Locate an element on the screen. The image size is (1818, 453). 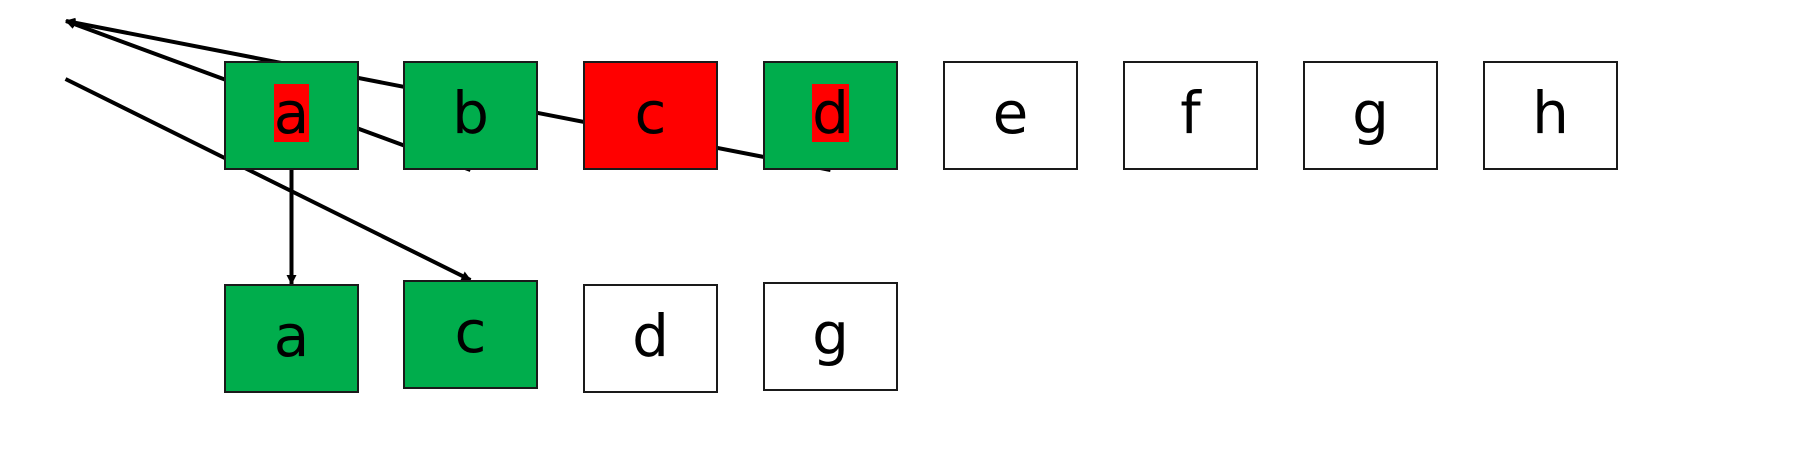
top-box-f: f is located at coordinates (1190, 115).